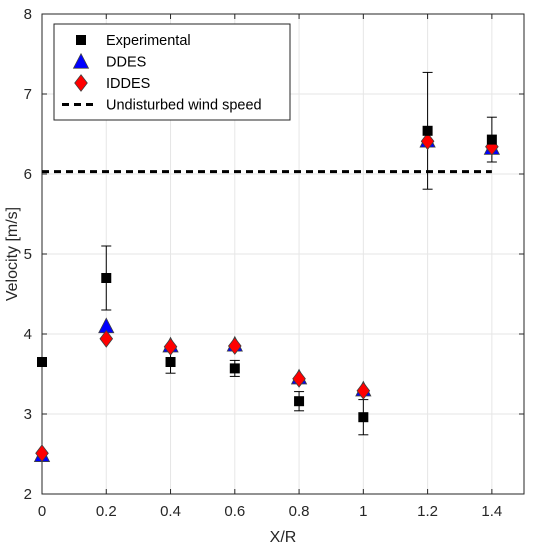 The width and height of the screenshot is (534, 550). Describe the element at coordinates (81, 83) in the screenshot. I see `legend-iddes-marker` at that location.